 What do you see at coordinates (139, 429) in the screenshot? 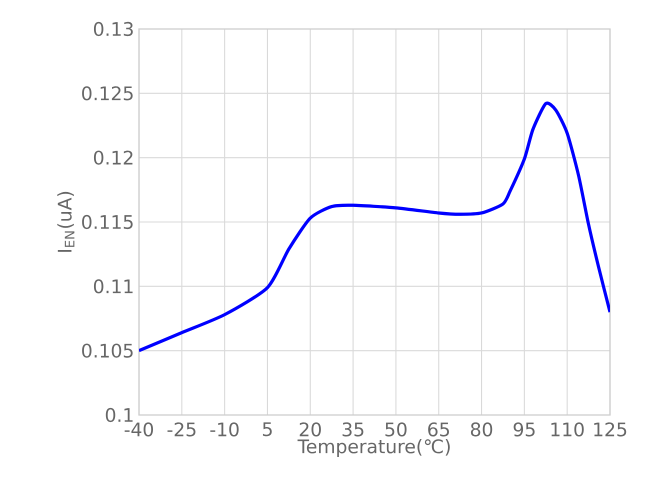
I see `x-tick-label: -40` at bounding box center [139, 429].